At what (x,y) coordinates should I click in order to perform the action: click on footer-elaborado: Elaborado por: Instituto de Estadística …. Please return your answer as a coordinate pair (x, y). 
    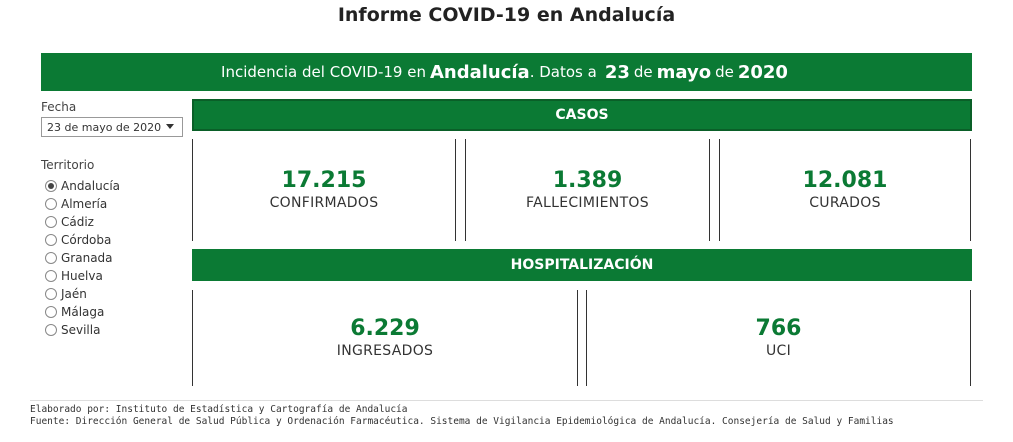
    Looking at the image, I should click on (219, 409).